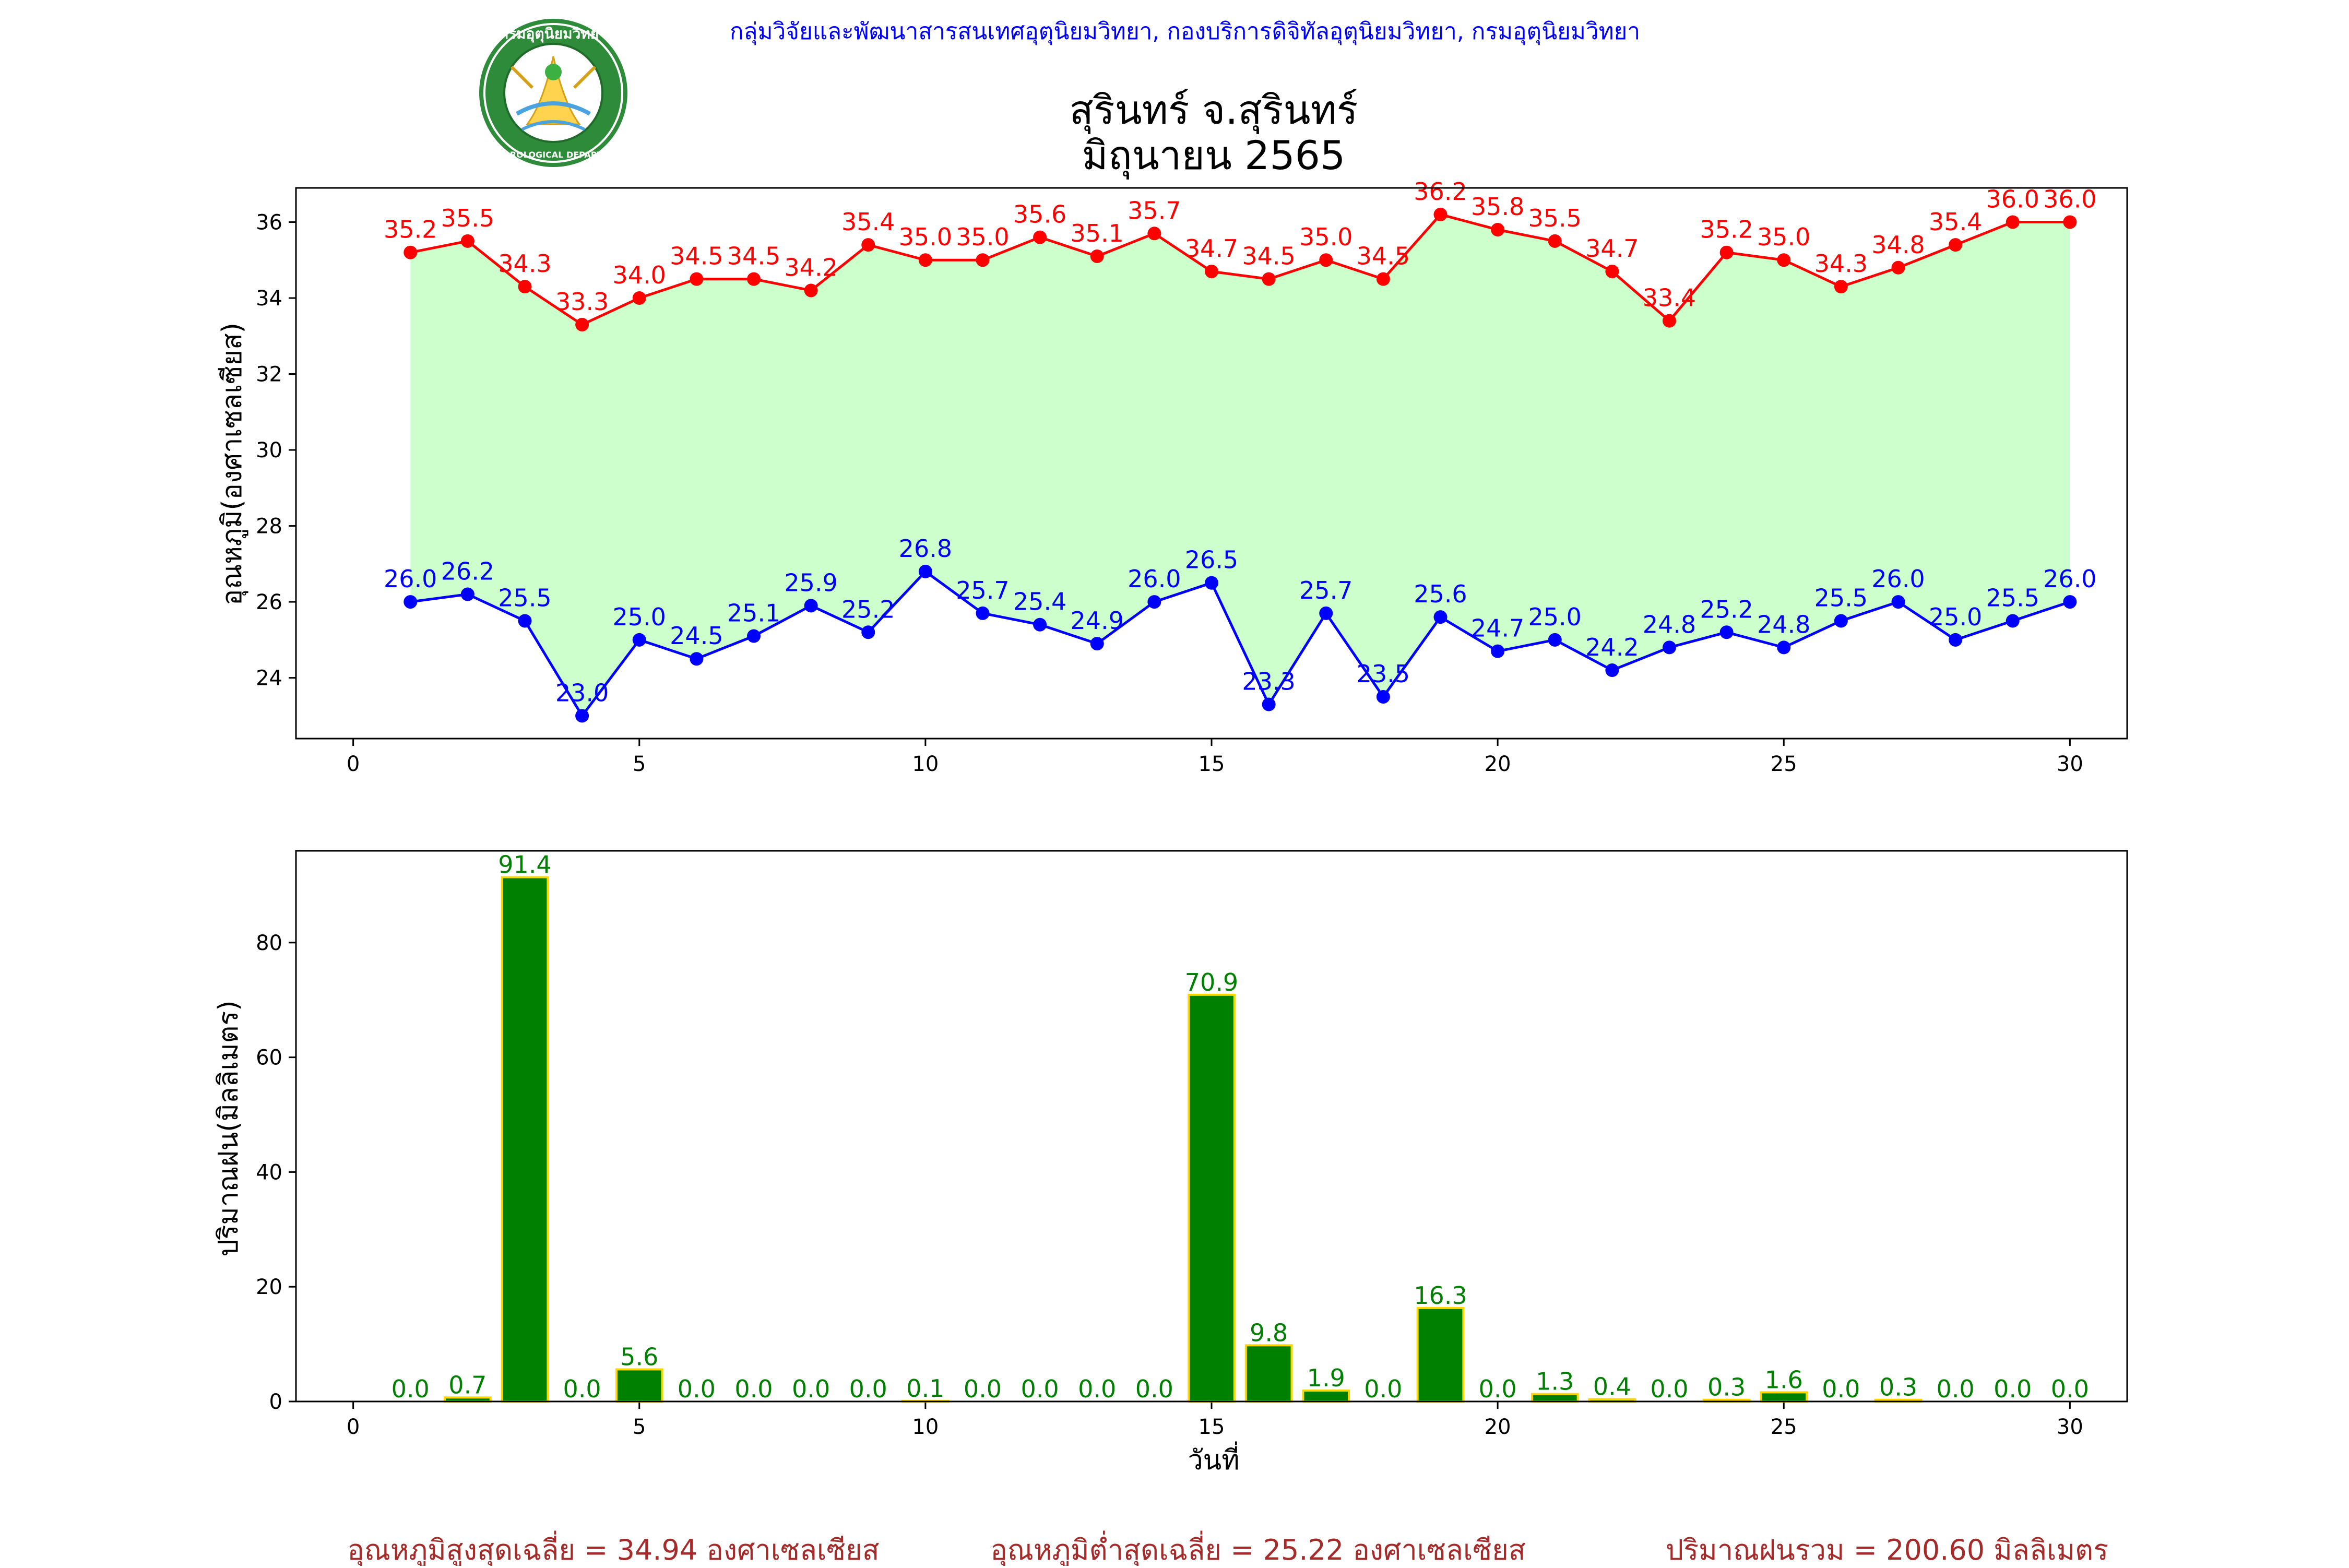 The height and width of the screenshot is (1568, 2349). Describe the element at coordinates (269, 679) in the screenshot. I see `temperature-y-tick-label: 24` at that location.